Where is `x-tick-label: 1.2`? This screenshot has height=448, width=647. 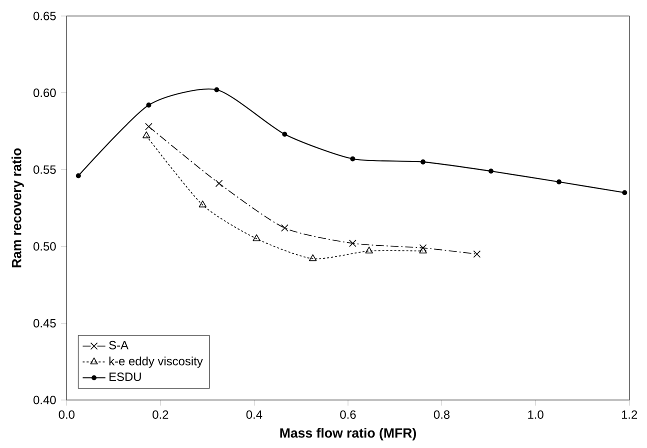
x-tick-label: 1.2 is located at coordinates (630, 414).